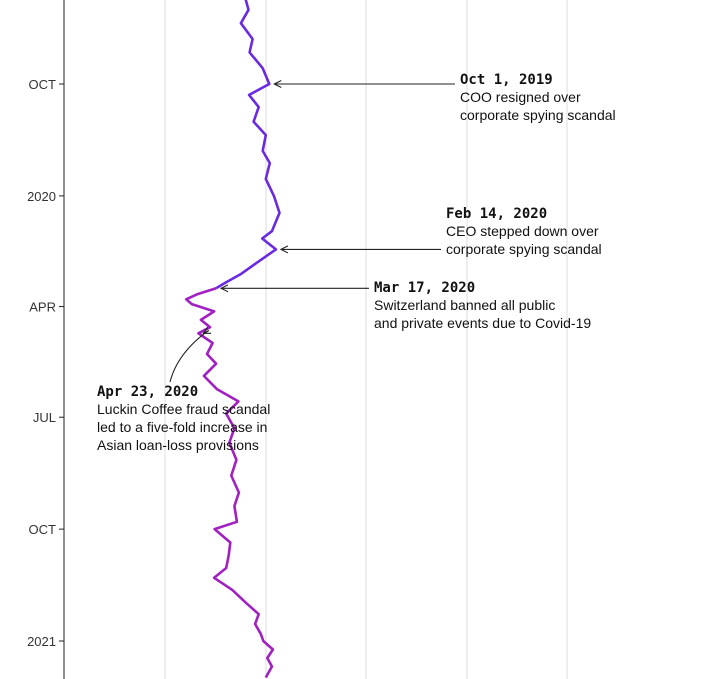 This screenshot has width=710, height=679. What do you see at coordinates (43, 84) in the screenshot?
I see `time-tick-label-1: OCT` at bounding box center [43, 84].